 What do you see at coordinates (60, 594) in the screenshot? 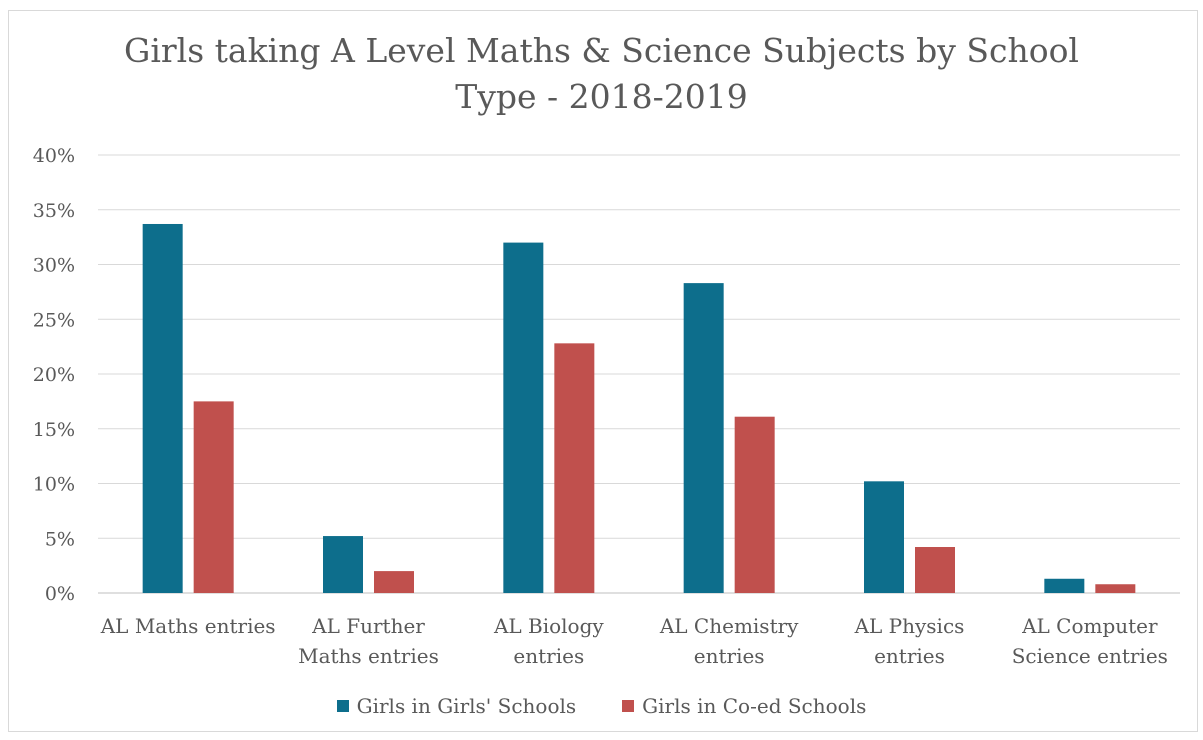
I see `y-tick-label: 0%` at bounding box center [60, 594].